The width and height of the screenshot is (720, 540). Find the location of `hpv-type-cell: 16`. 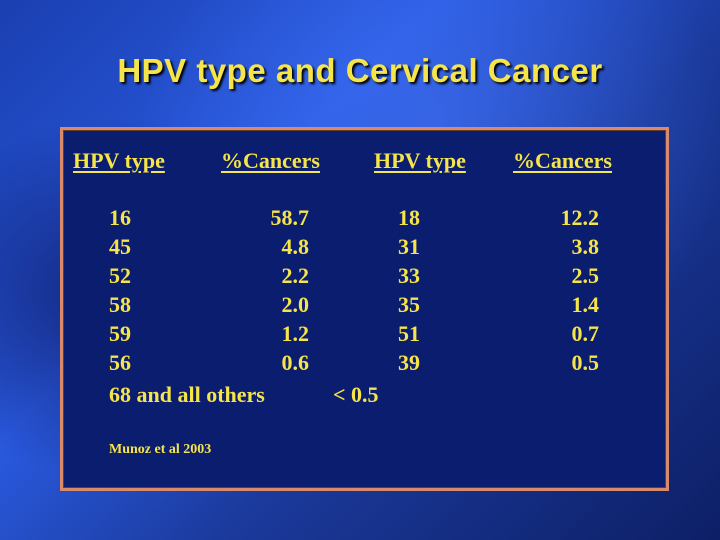

hpv-type-cell: 16 is located at coordinates (120, 217).